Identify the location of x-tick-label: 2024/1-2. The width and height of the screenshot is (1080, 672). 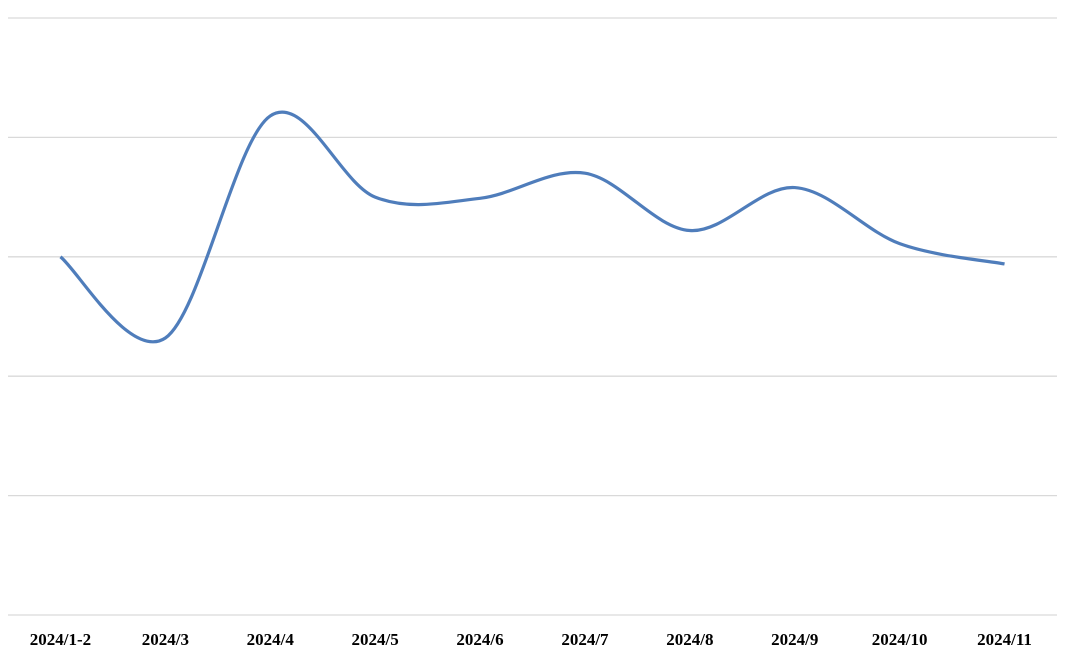
(60, 639).